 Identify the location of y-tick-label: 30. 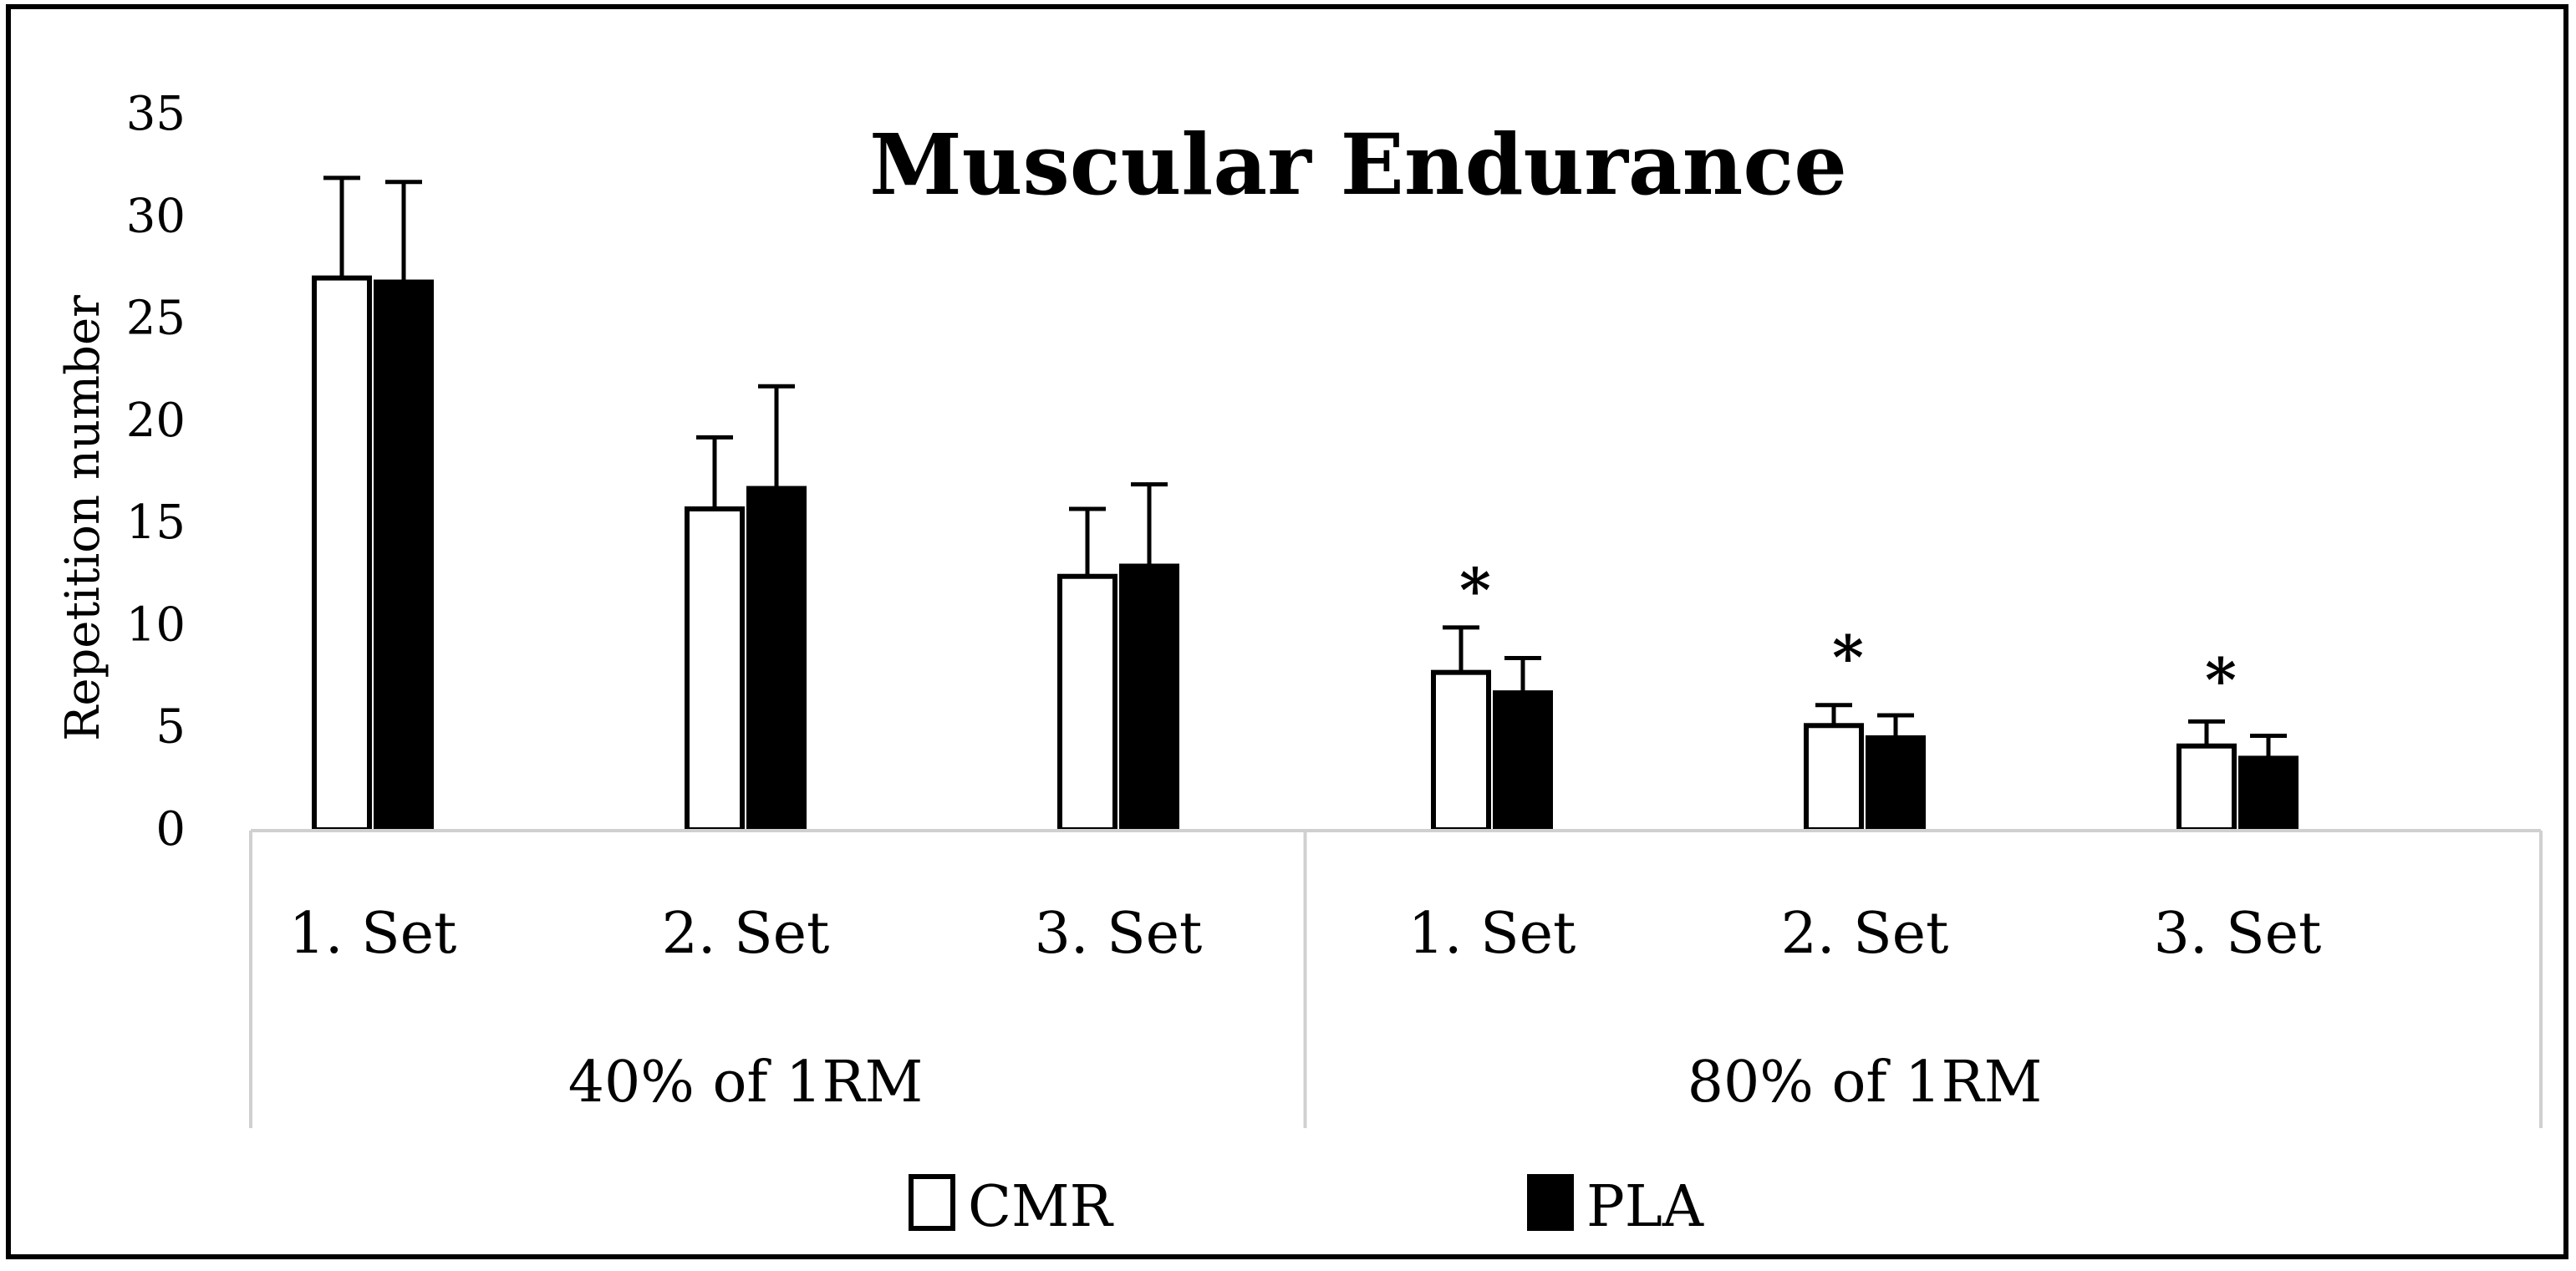
(156, 216).